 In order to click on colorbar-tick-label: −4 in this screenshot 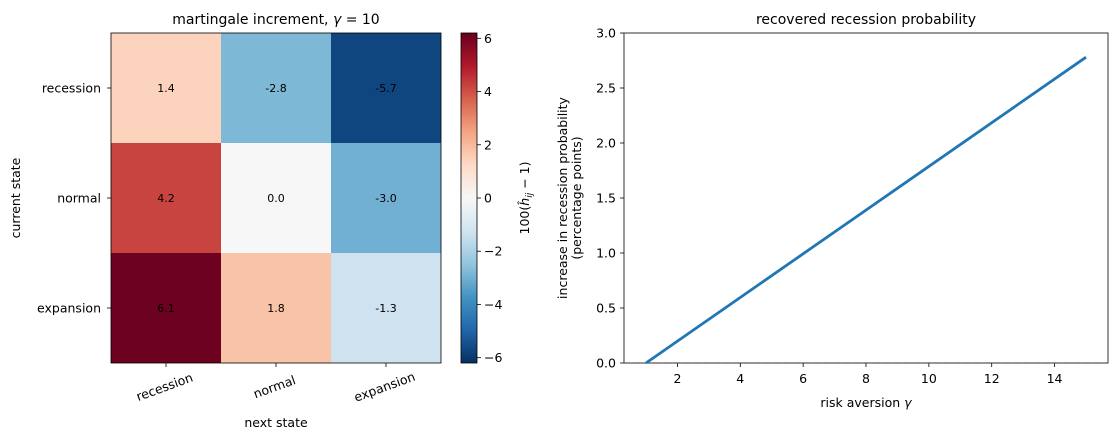, I will do `click(493, 304)`.